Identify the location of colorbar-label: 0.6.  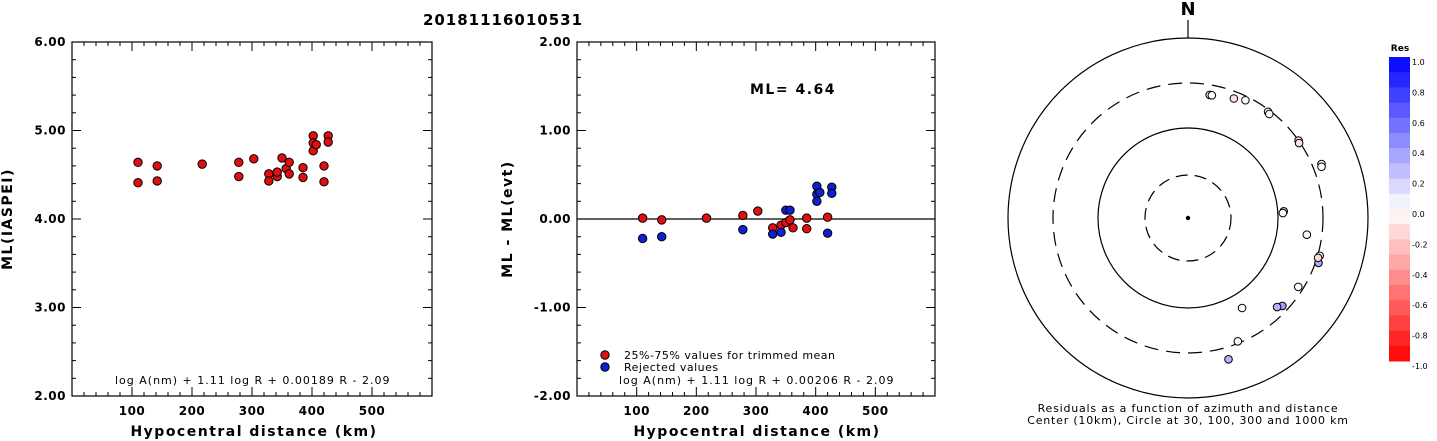
(1418, 123).